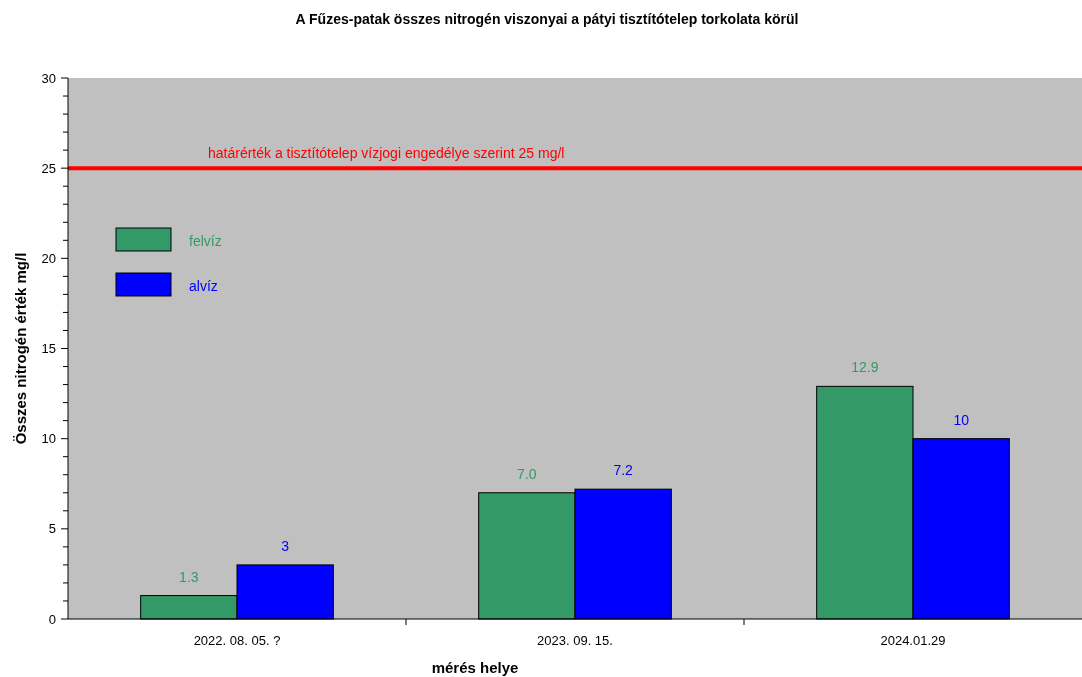 The image size is (1082, 677). What do you see at coordinates (48, 349) in the screenshot?
I see `y-tick-label: 15` at bounding box center [48, 349].